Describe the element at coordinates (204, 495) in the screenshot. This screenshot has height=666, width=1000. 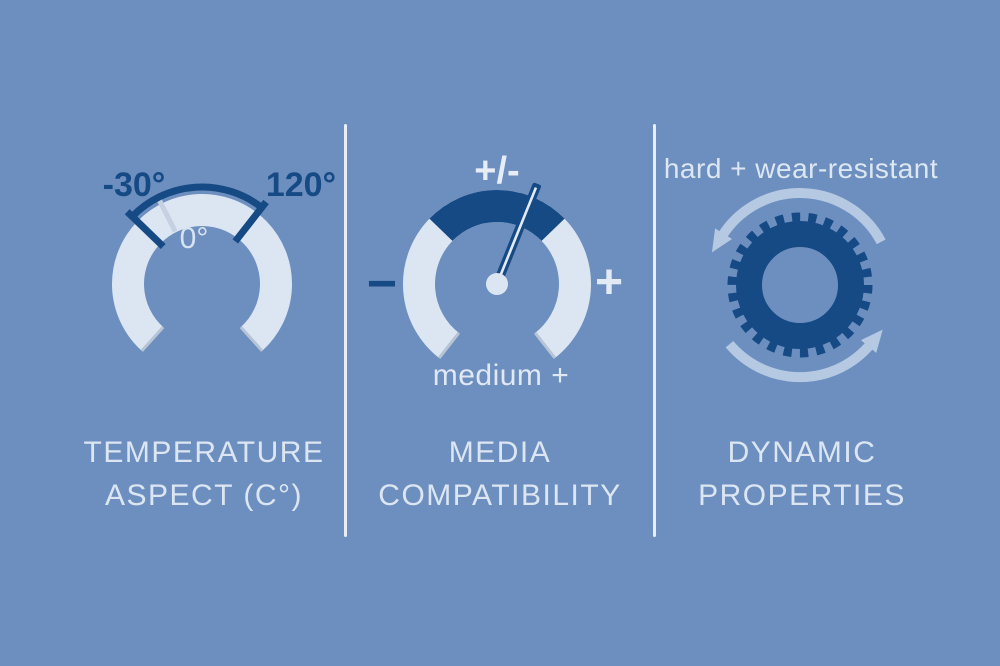
I see `title-line: ASPECT (C°)` at that location.